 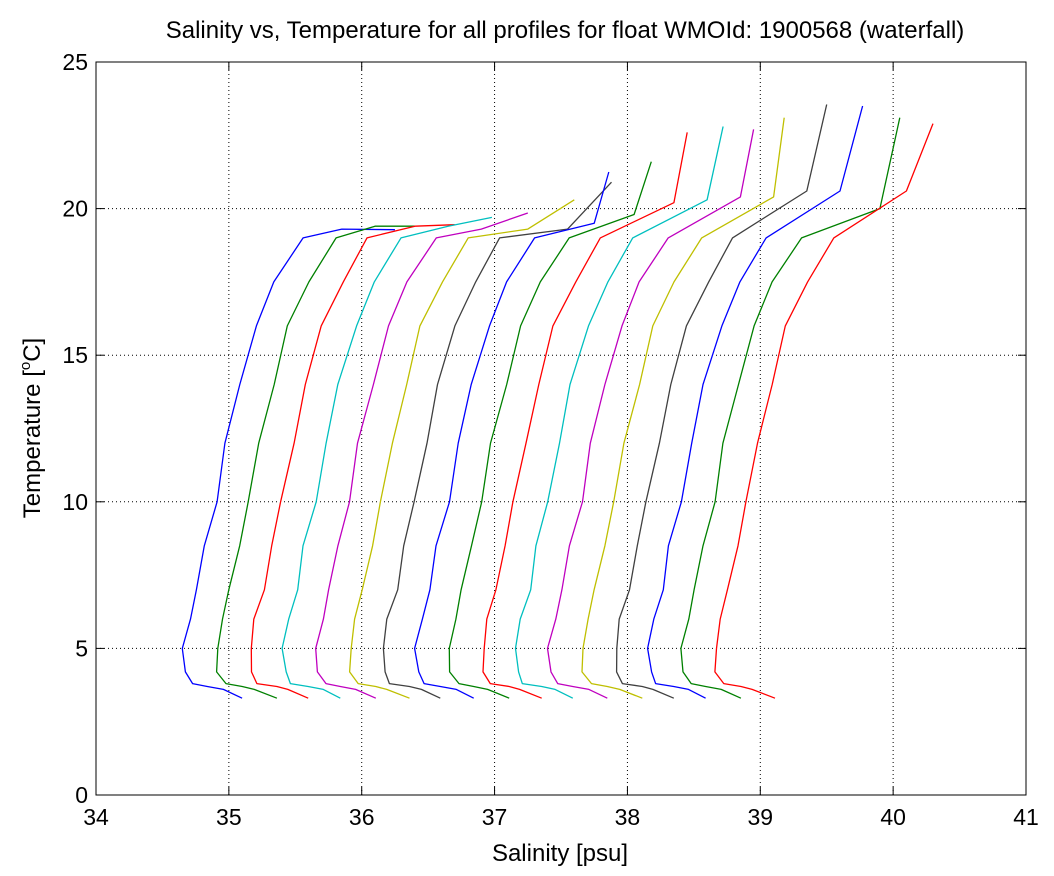 What do you see at coordinates (760, 817) in the screenshot?
I see `x-tick-label: 39` at bounding box center [760, 817].